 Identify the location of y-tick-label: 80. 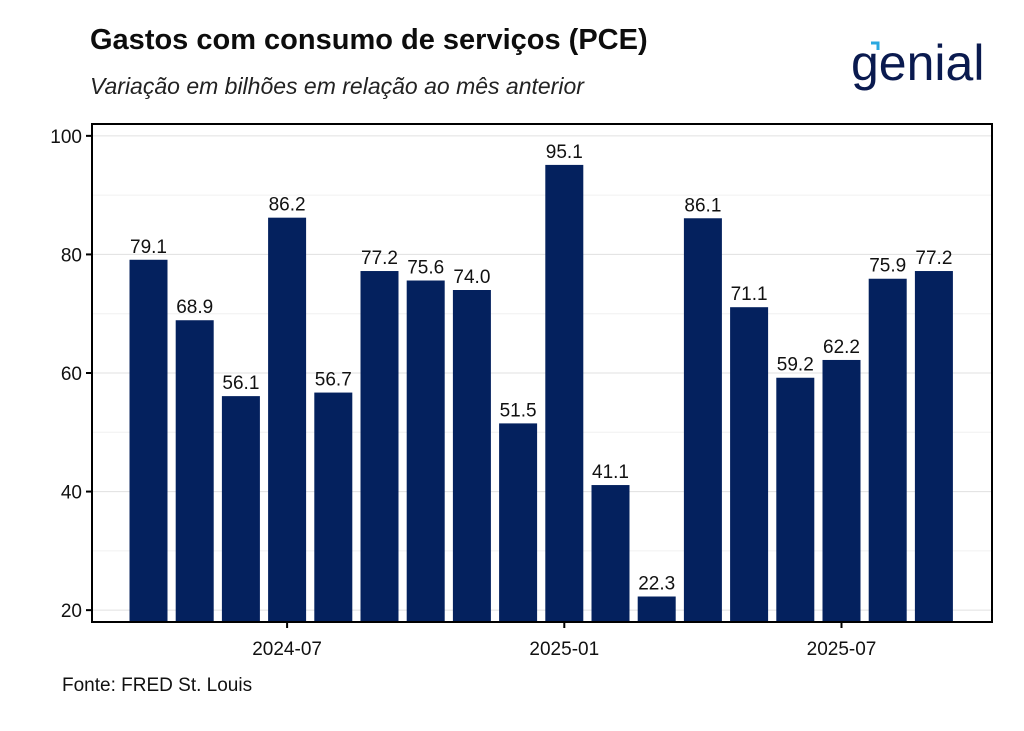
(71, 255).